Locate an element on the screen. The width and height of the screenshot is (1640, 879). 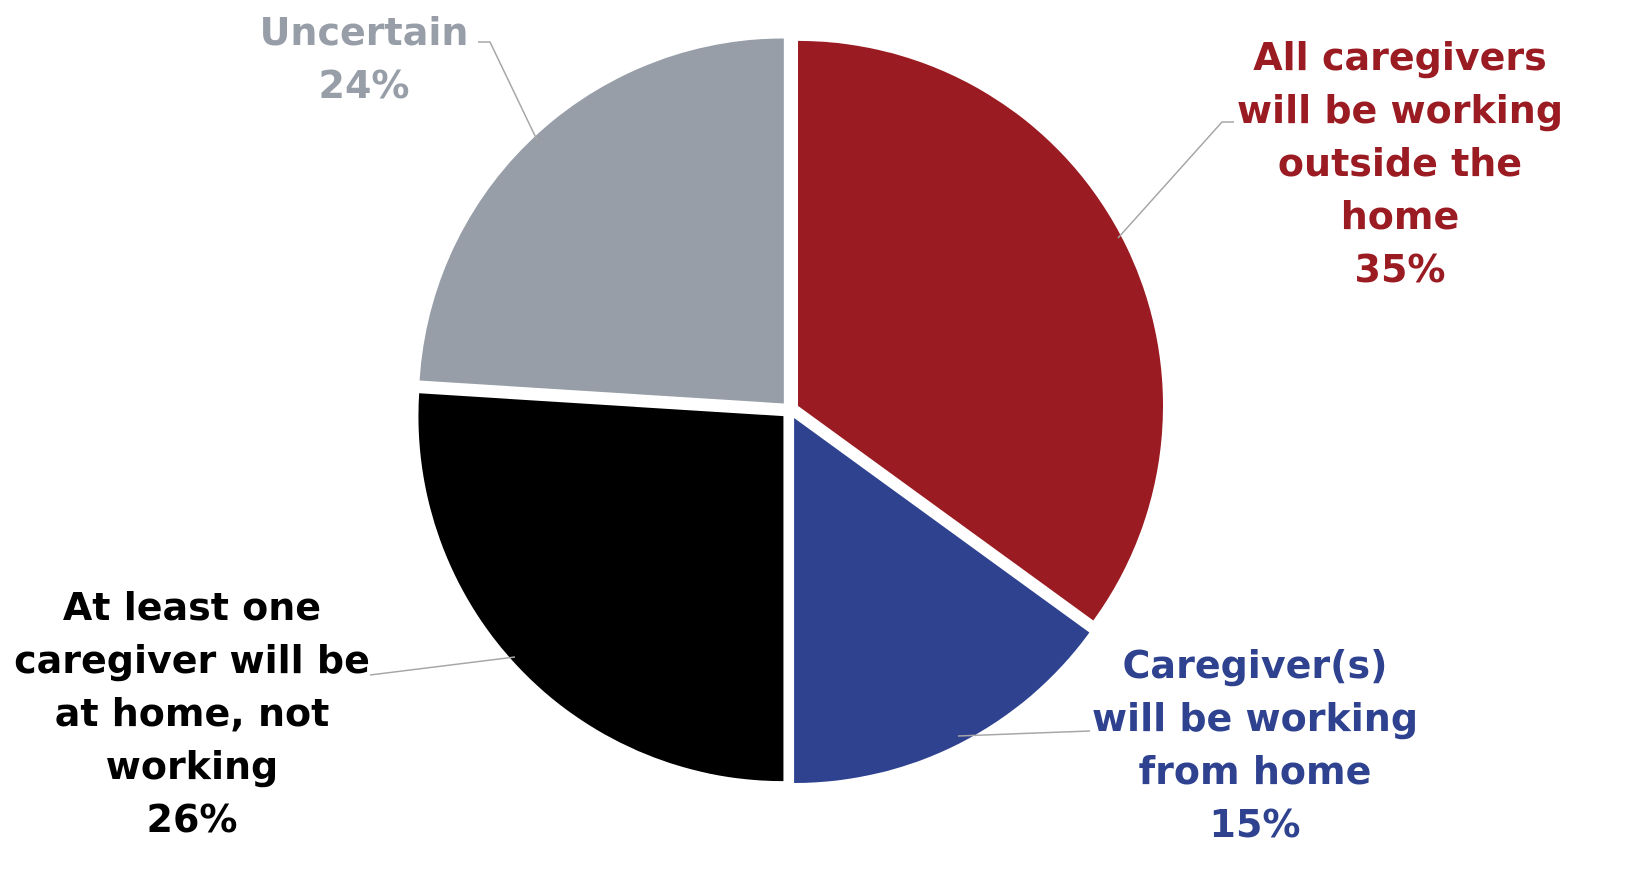
slice-label-line-0-3: home is located at coordinates (1400, 216).